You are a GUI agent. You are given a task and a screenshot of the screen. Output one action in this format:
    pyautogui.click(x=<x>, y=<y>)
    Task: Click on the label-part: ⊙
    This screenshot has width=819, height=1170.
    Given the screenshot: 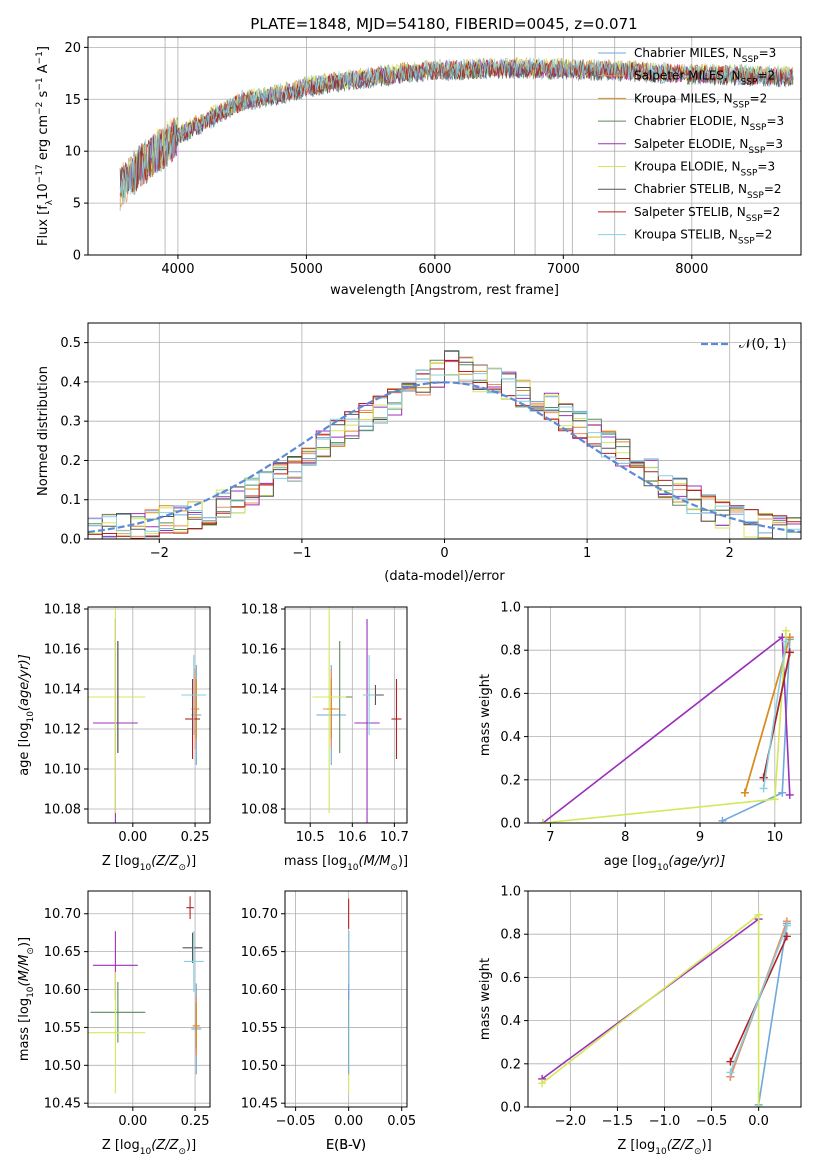 What is the action you would take?
    pyautogui.click(x=182, y=1152)
    